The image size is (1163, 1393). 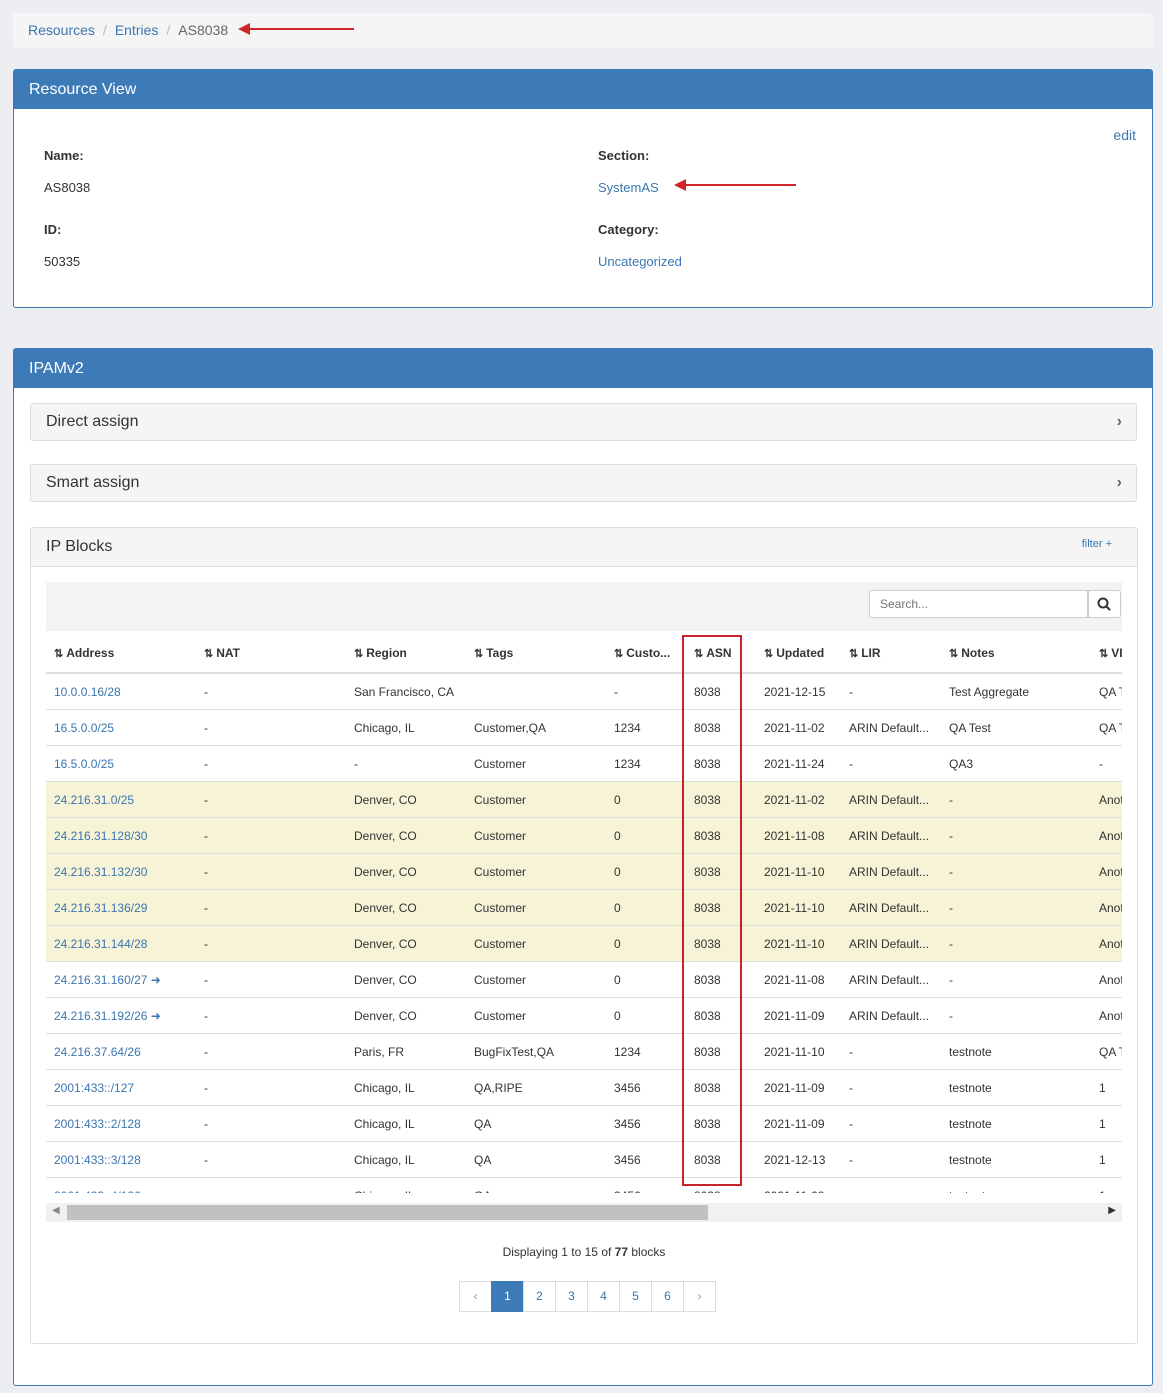 I want to click on toolbar, so click(x=584, y=606).